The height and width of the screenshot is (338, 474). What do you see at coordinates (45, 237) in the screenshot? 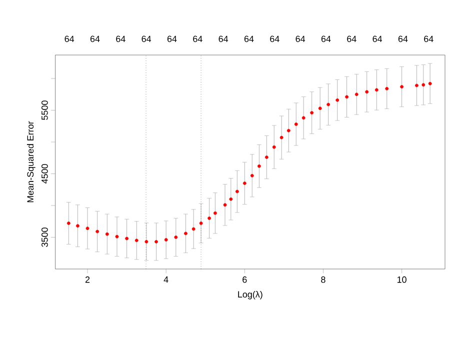
I see `y-tick-label: 3500` at bounding box center [45, 237].